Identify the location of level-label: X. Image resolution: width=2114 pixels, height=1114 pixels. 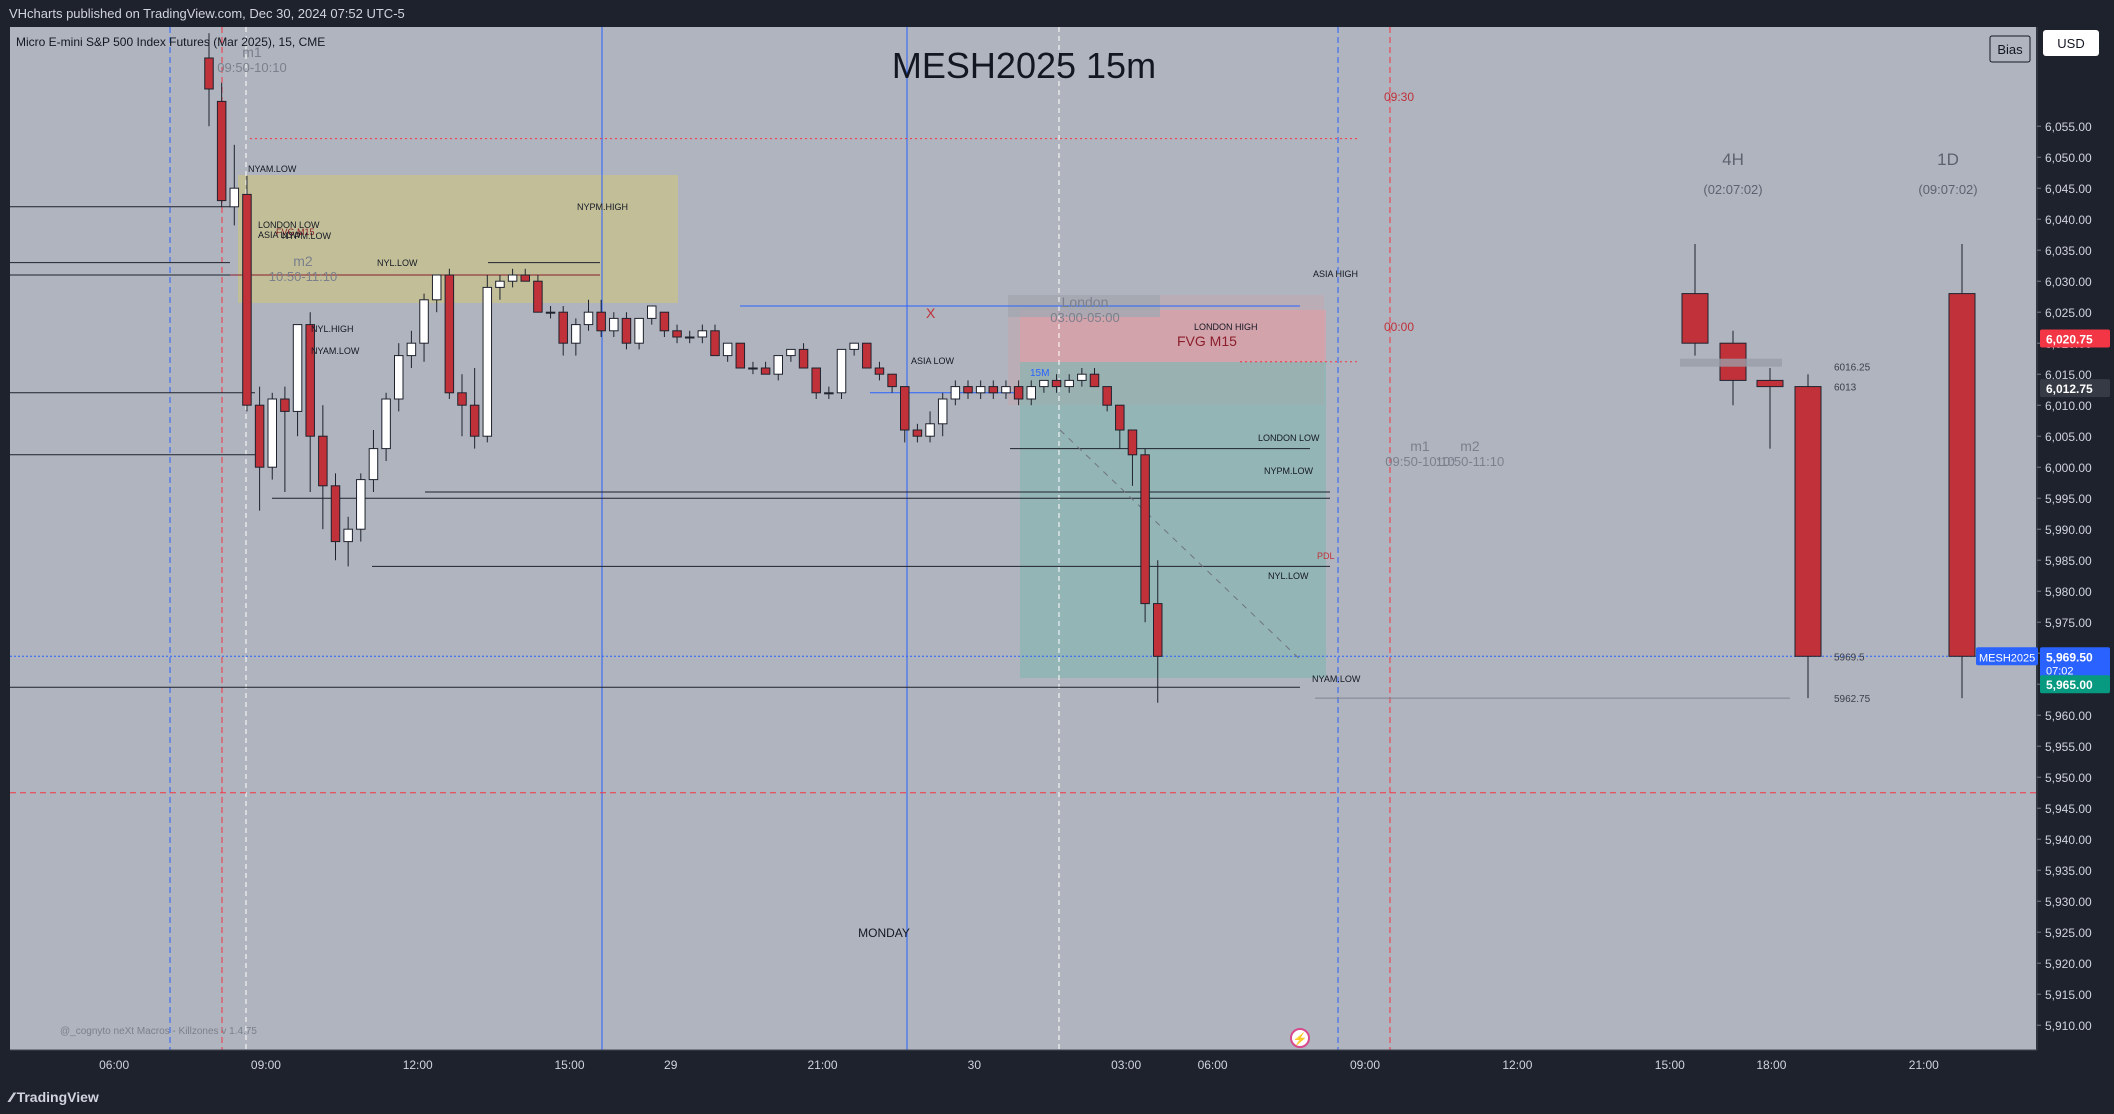
(931, 313).